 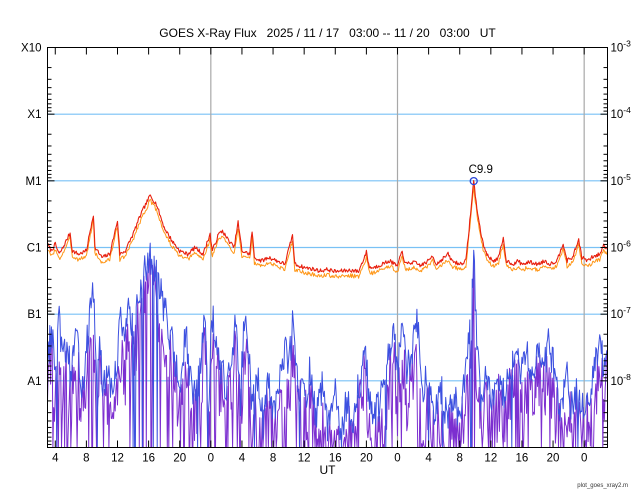 What do you see at coordinates (34, 315) in the screenshot?
I see `y-axis-class-label: B1` at bounding box center [34, 315].